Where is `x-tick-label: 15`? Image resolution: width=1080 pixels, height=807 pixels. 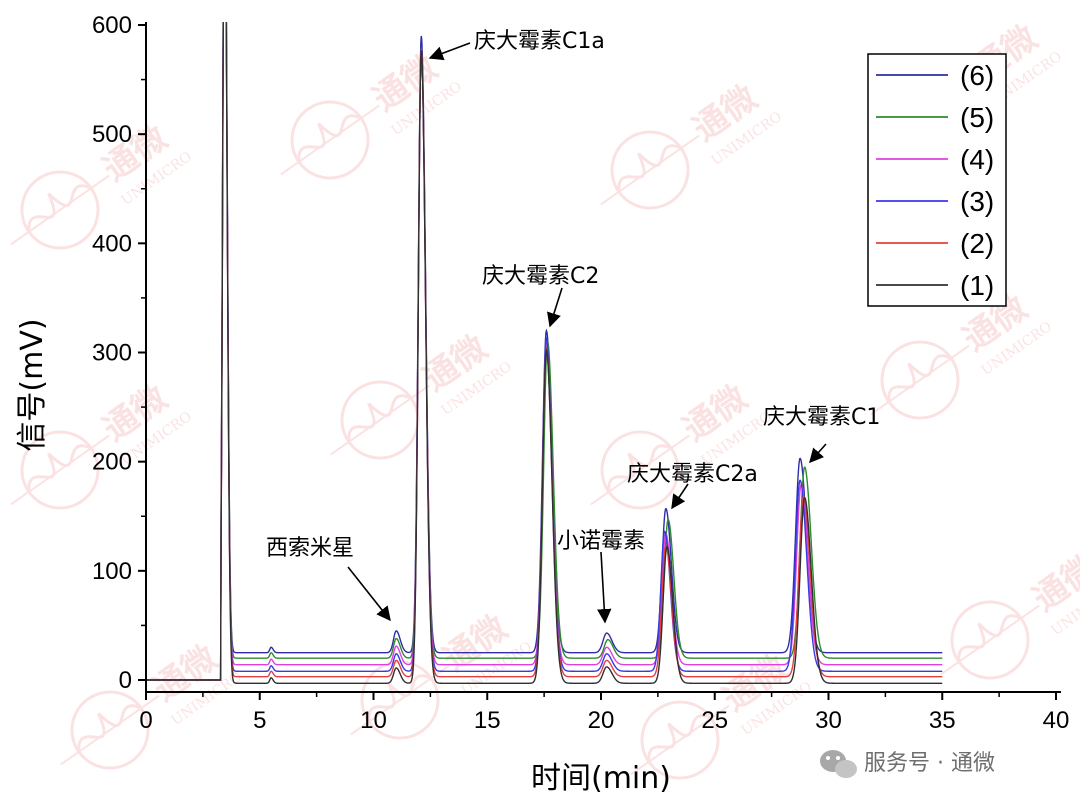
x-tick-label: 15 is located at coordinates (487, 720).